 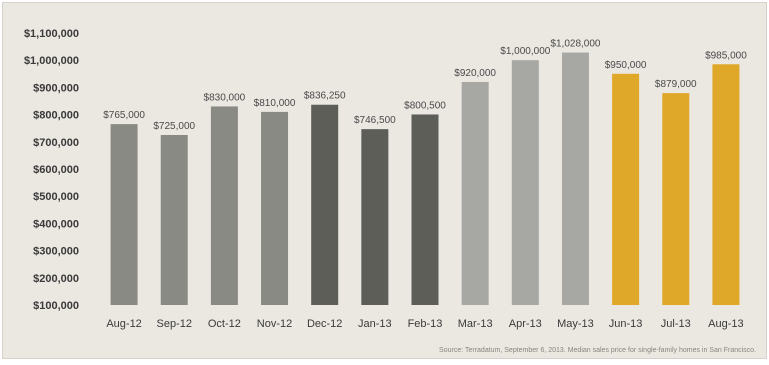 What do you see at coordinates (475, 73) in the screenshot?
I see `value-label-mar-13: $920,000` at bounding box center [475, 73].